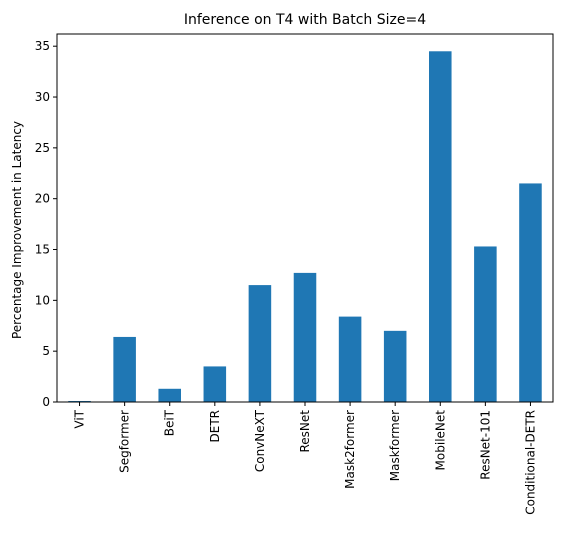 The image size is (562, 548). Describe the element at coordinates (530, 462) in the screenshot. I see `x-tick-label: Conditional-DETR` at that location.